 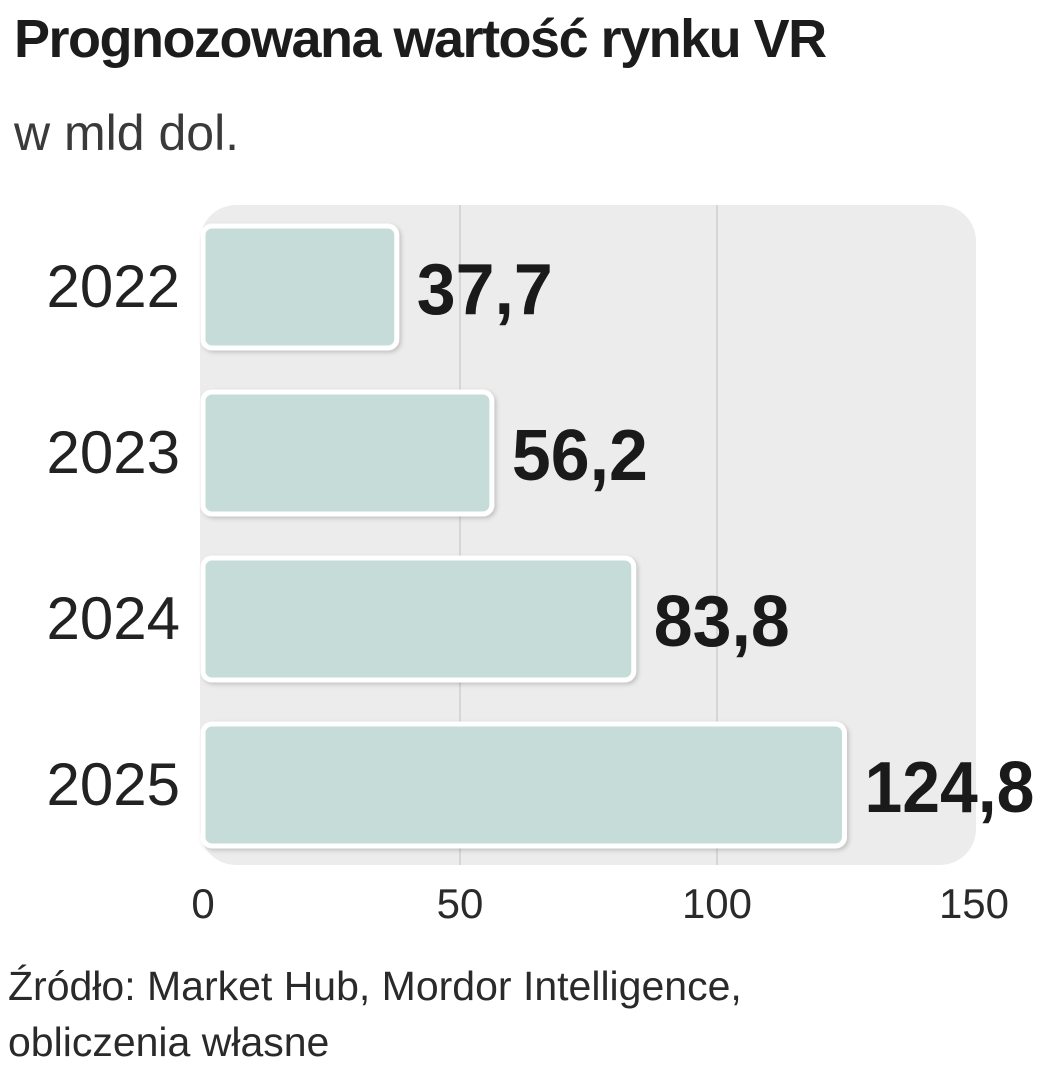 What do you see at coordinates (949, 788) in the screenshot?
I see `value-label: 124,8` at bounding box center [949, 788].